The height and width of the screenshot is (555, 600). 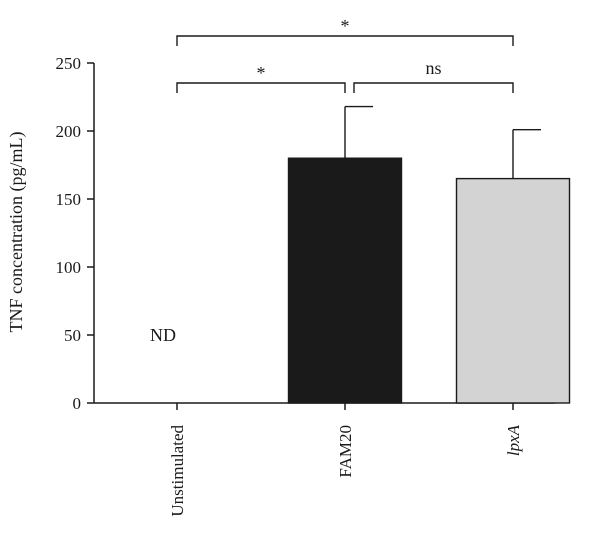 I want to click on y-tick-label: 100, so click(x=69, y=267).